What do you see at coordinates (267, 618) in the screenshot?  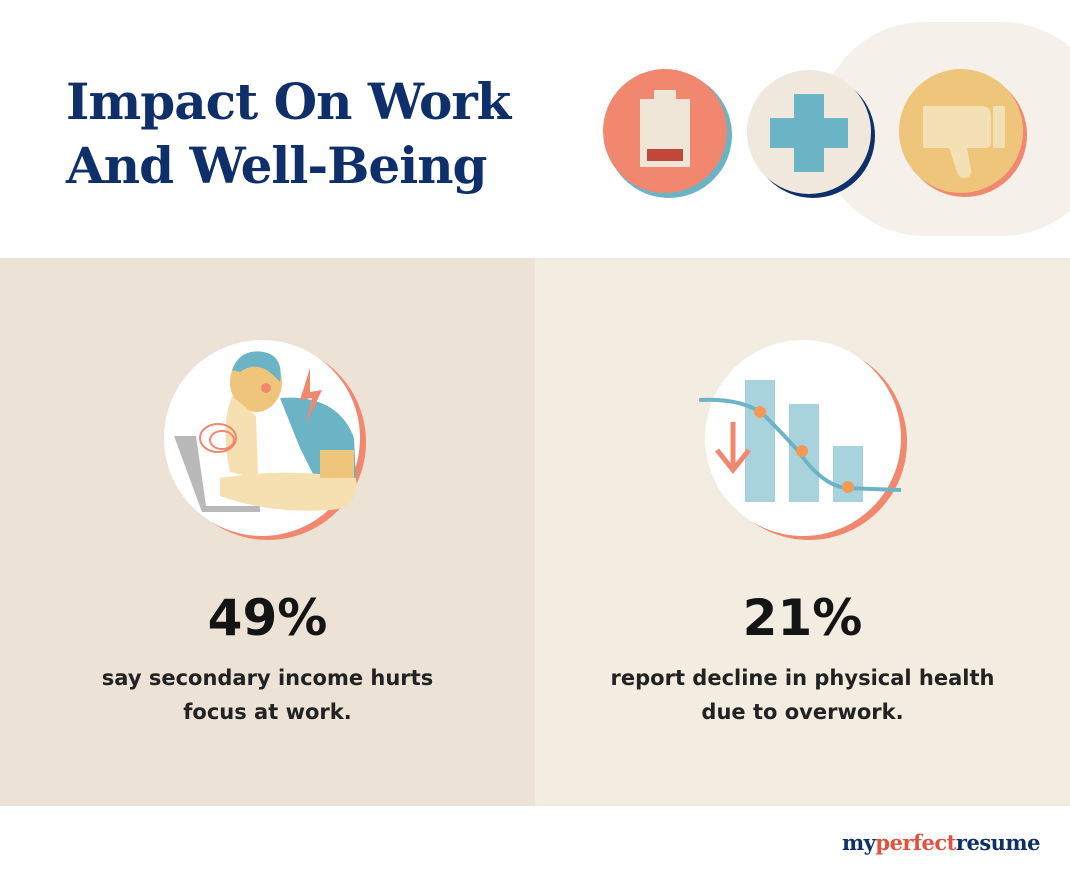 I see `stat-value: 49%` at bounding box center [267, 618].